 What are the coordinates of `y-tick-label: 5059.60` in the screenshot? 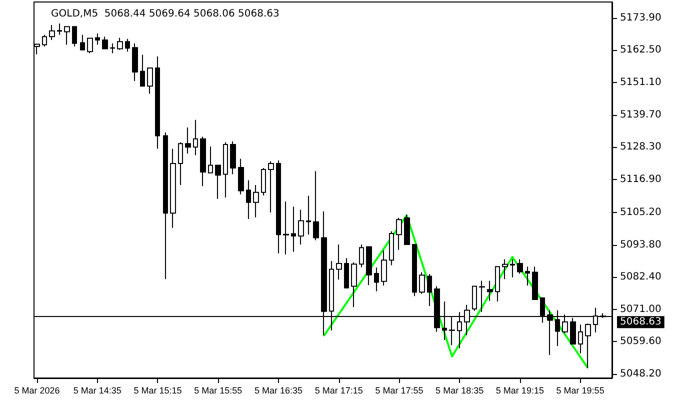 It's located at (641, 342).